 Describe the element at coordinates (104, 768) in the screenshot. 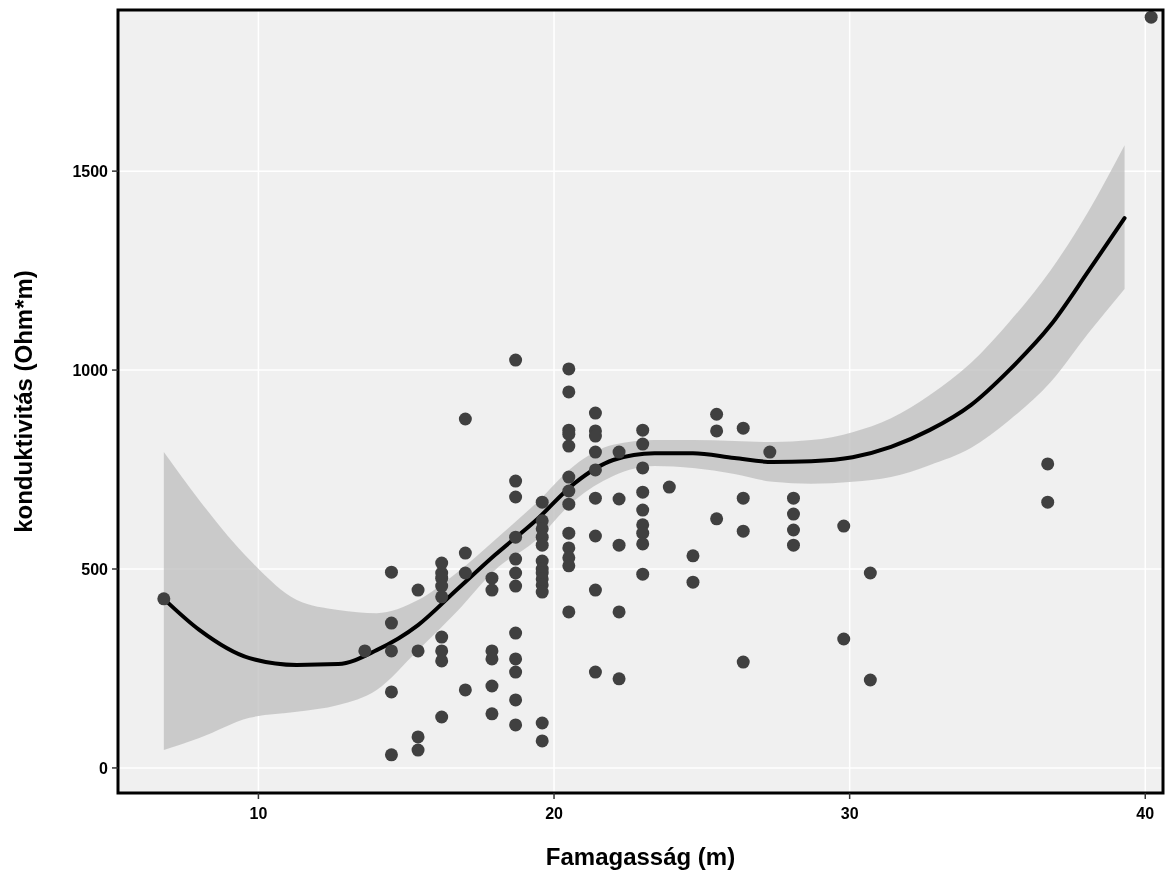

I see `y-tick-label: 0` at that location.